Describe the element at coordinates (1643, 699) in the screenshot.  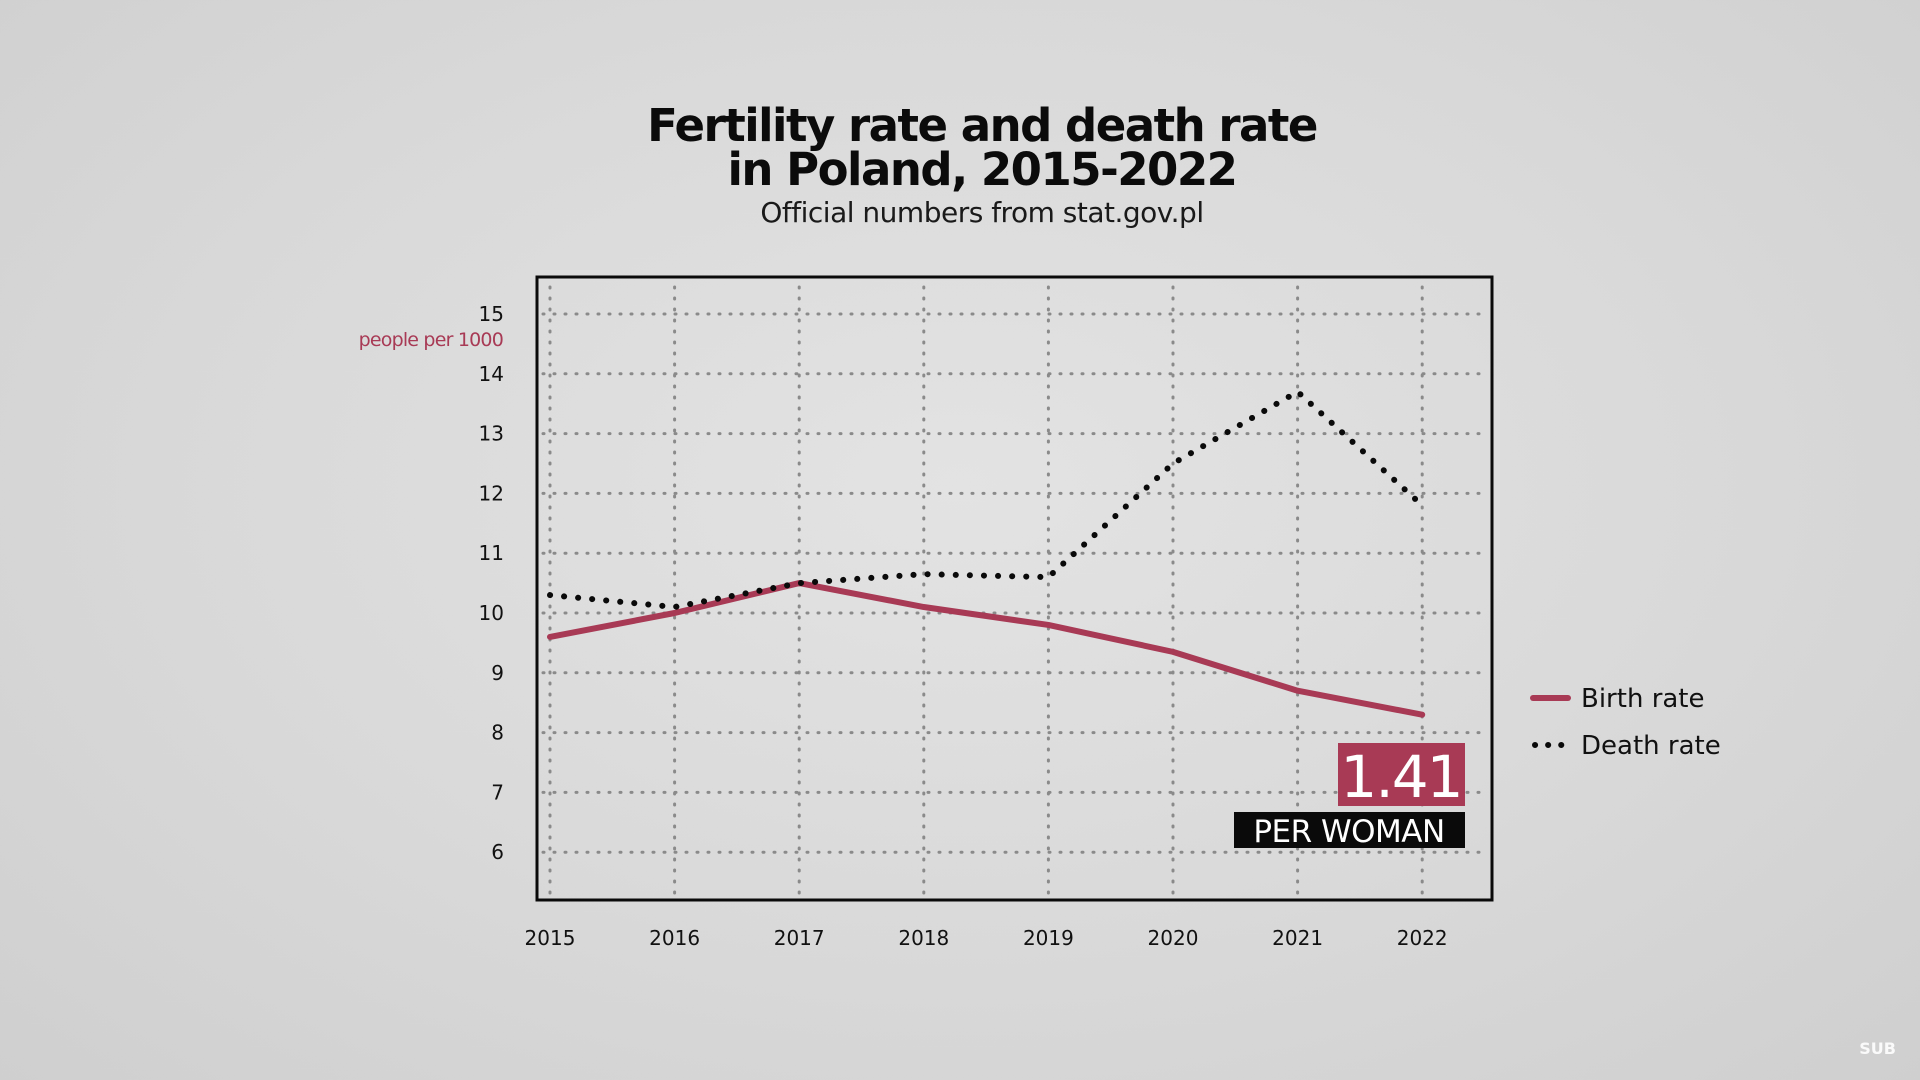
I see `legend-label: Birth rate` at that location.